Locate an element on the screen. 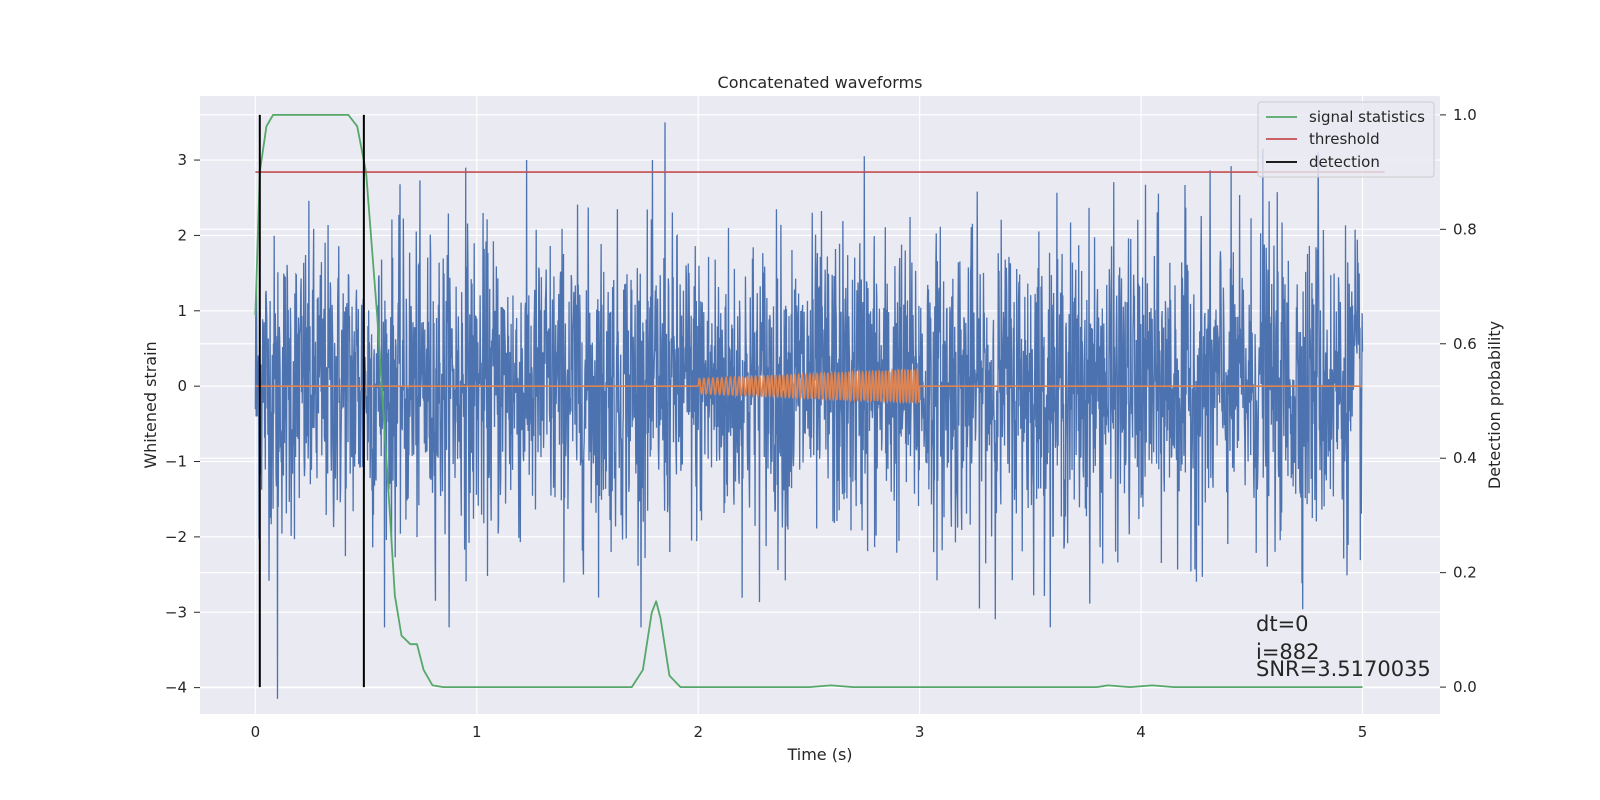  legend-box is located at coordinates (1346, 139).